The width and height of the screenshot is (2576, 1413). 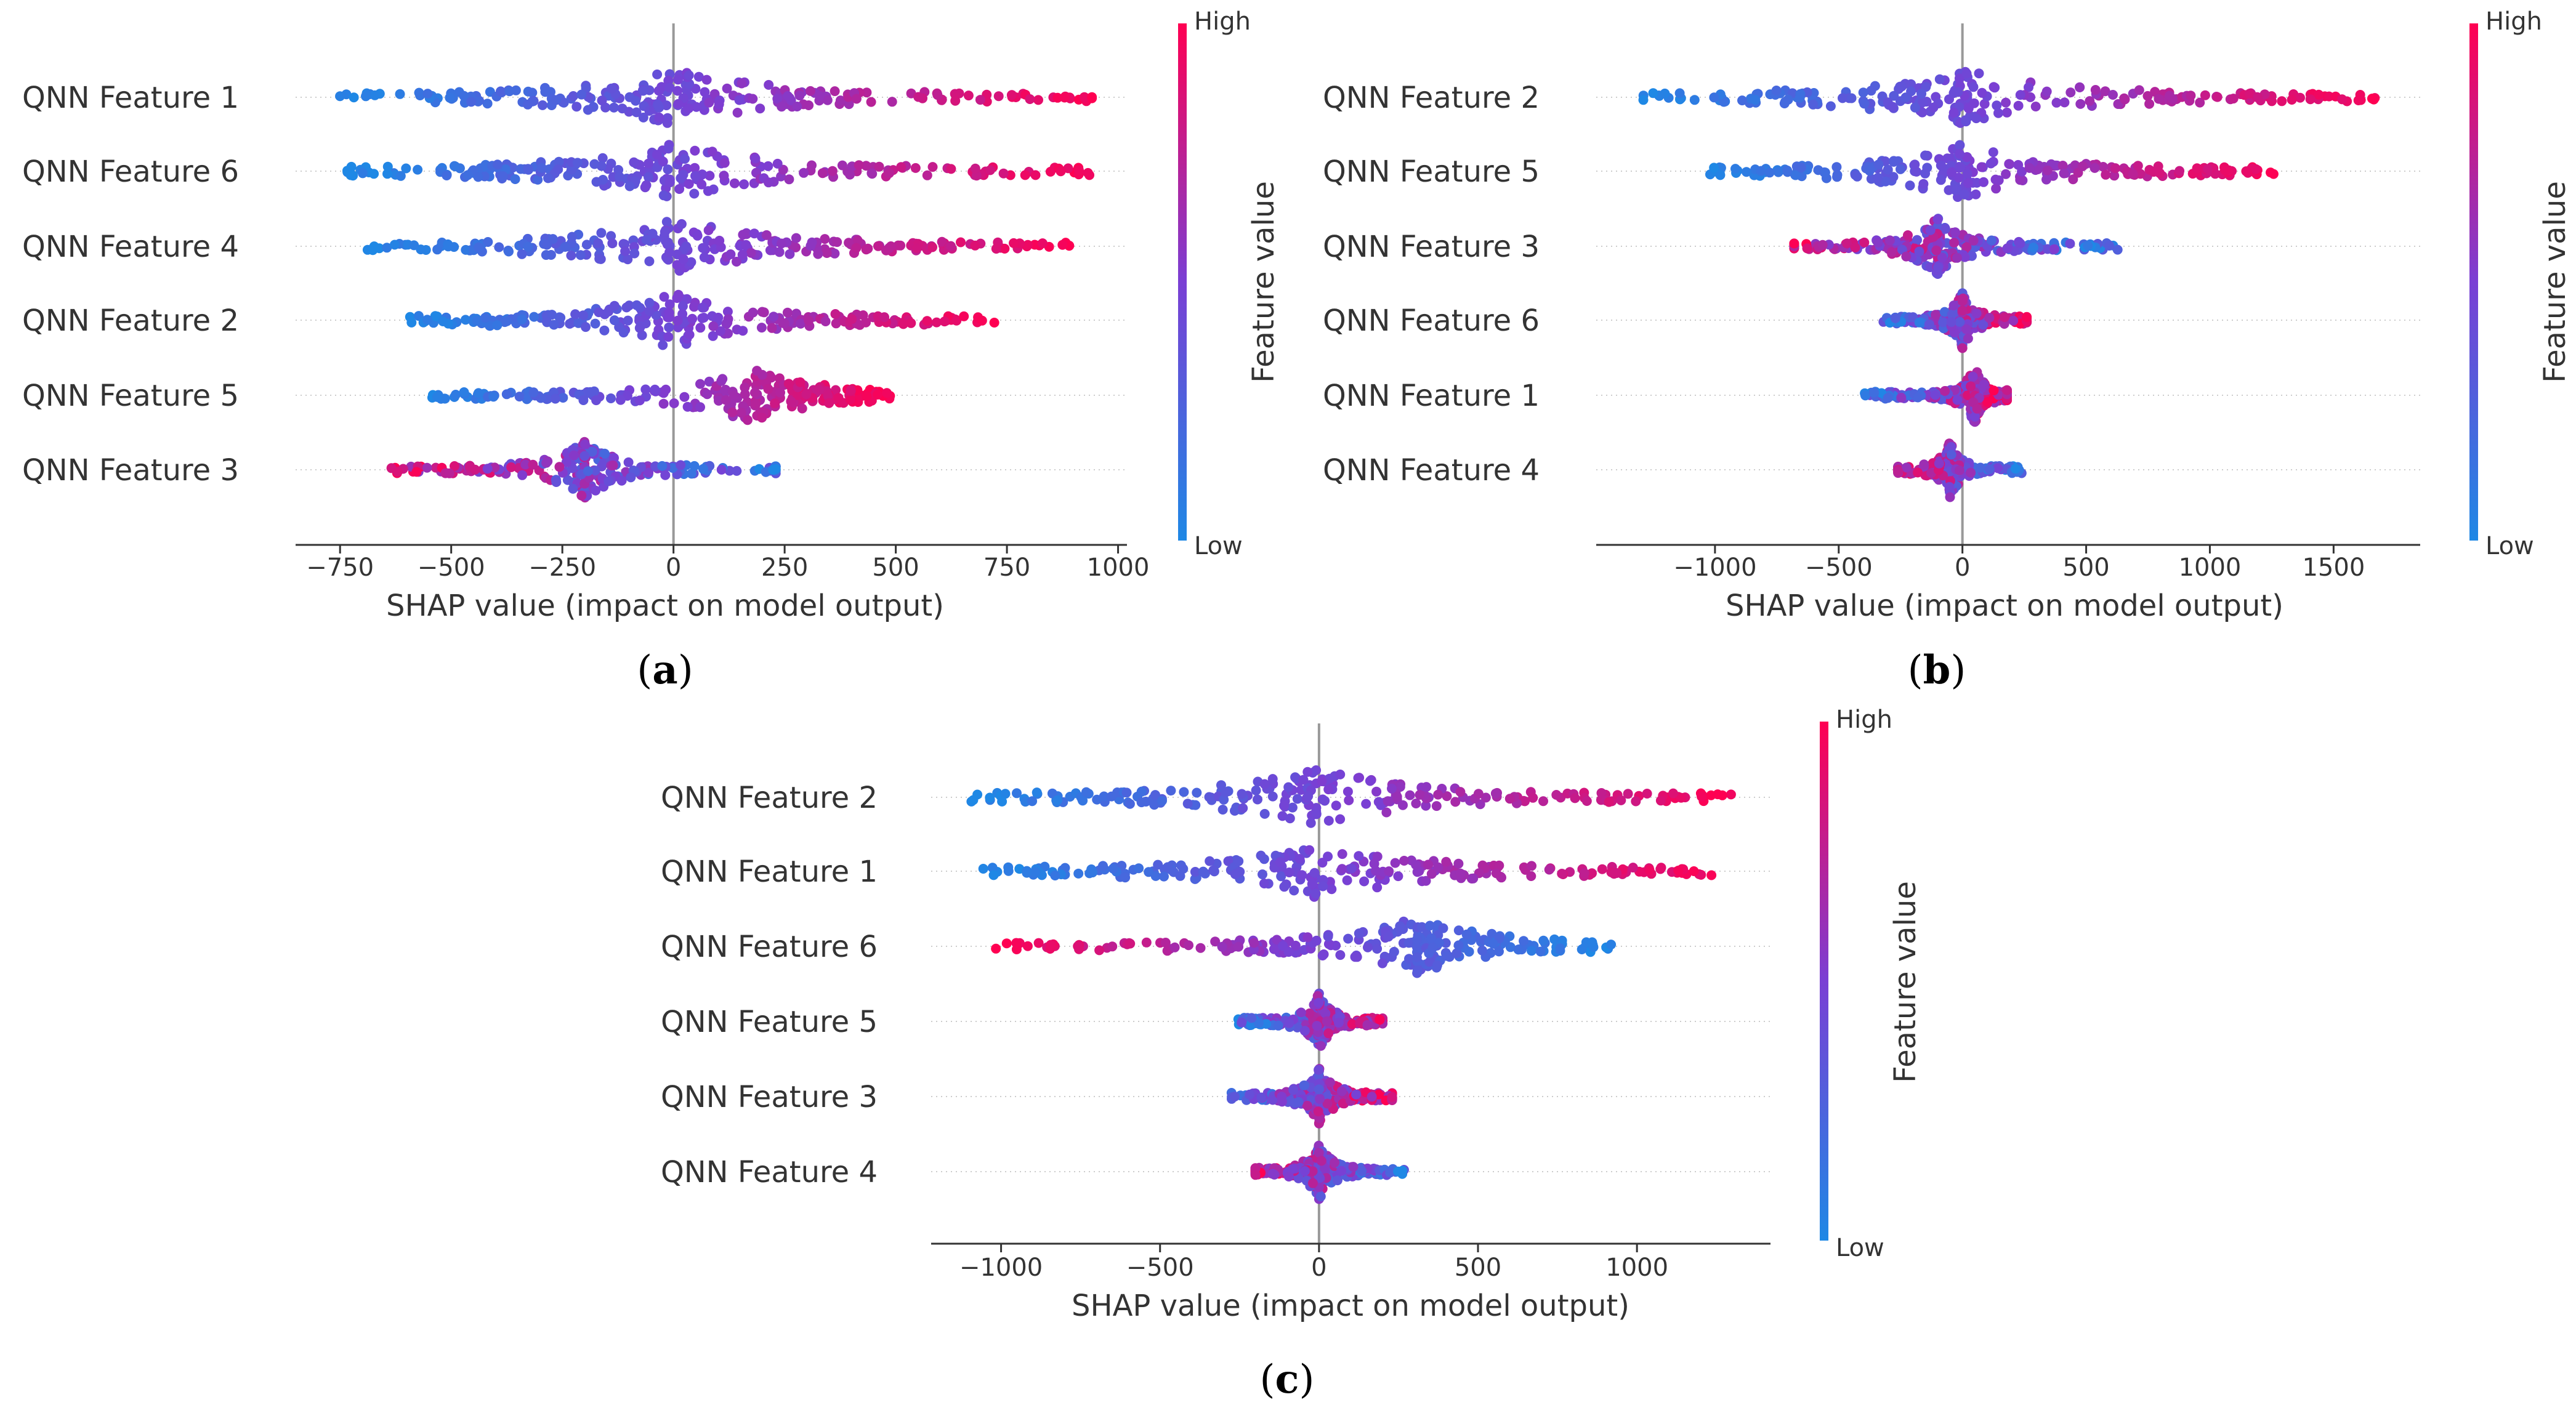 What do you see at coordinates (1311, 1097) in the screenshot?
I see `series-points` at bounding box center [1311, 1097].